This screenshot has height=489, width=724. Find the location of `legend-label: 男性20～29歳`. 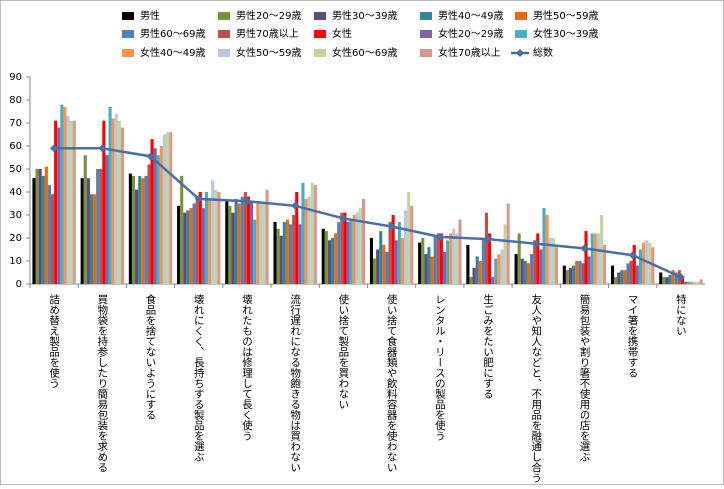

legend-label: 男性20～29歳 is located at coordinates (268, 15).